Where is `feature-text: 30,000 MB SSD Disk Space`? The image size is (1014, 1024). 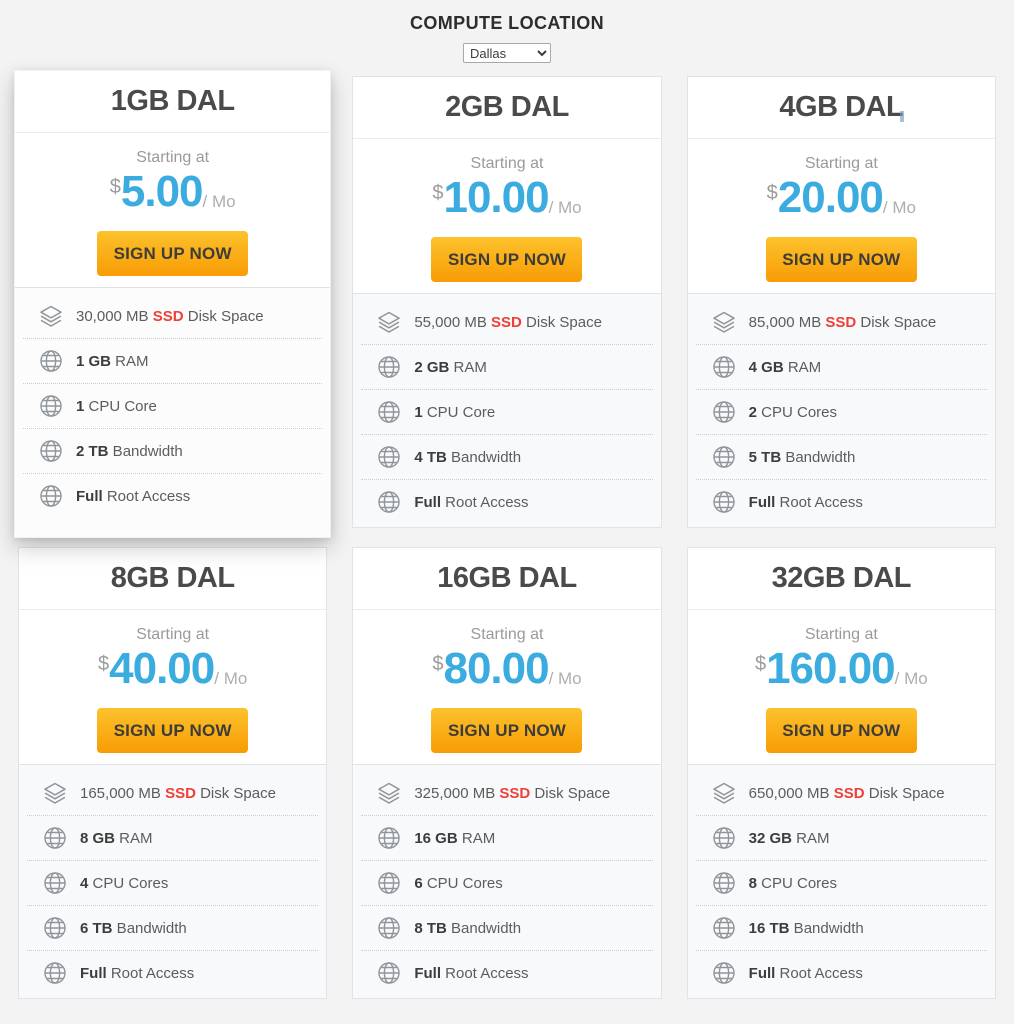
feature-text: 30,000 MB SSD Disk Space is located at coordinates (170, 316).